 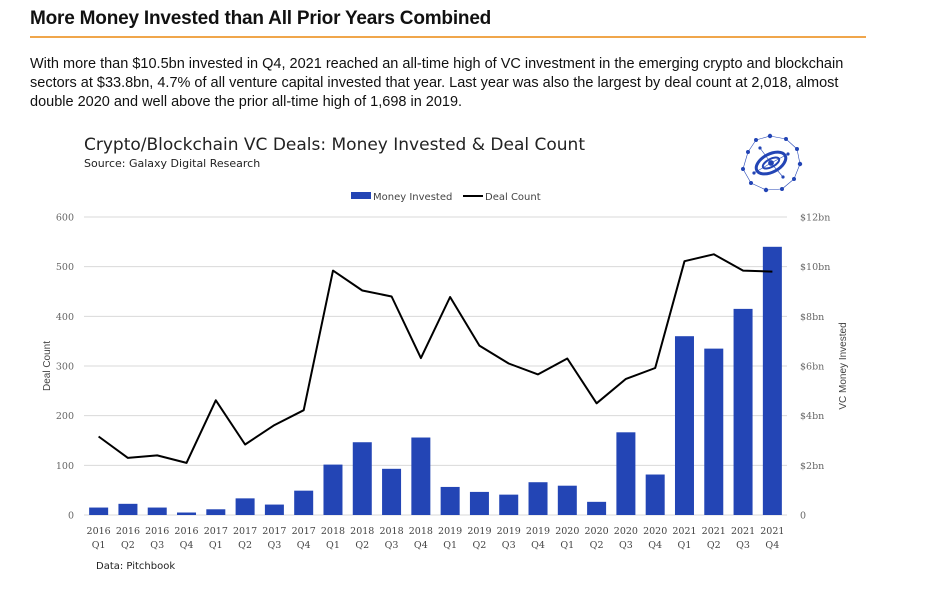 What do you see at coordinates (812, 367) in the screenshot?
I see `y-right-tick-label: $6bn` at bounding box center [812, 367].